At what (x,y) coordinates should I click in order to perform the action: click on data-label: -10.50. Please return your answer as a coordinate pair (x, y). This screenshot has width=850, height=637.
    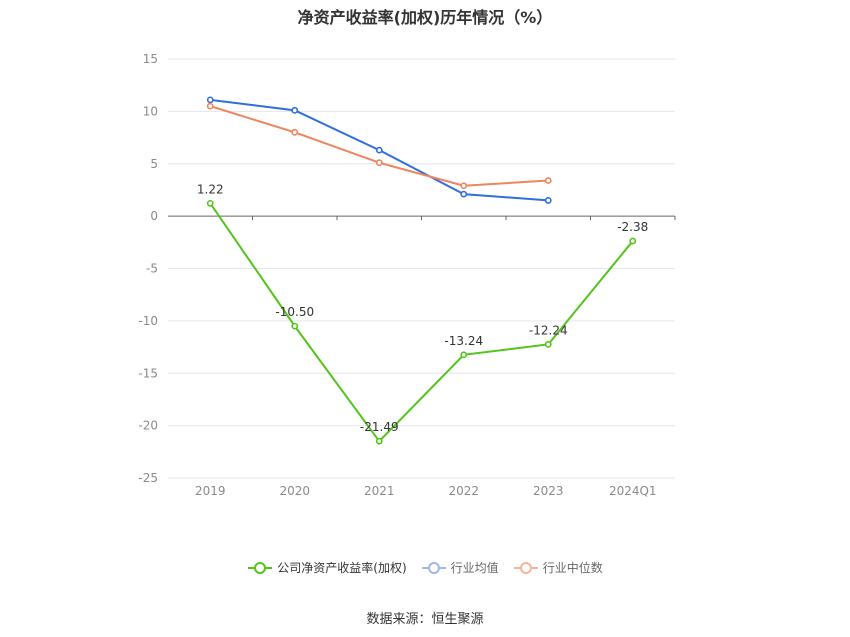
    Looking at the image, I should click on (294, 312).